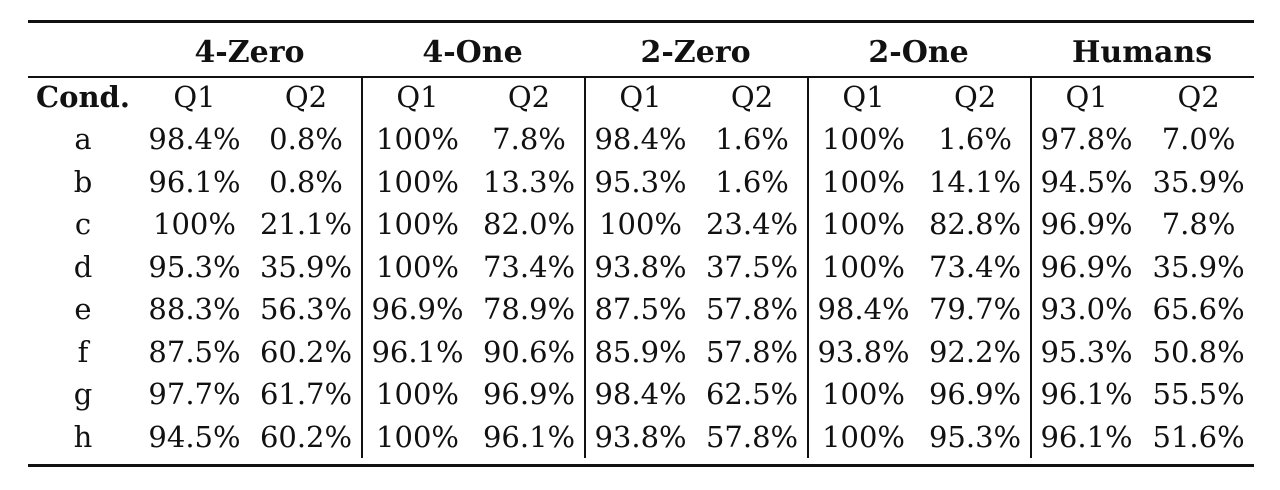 The width and height of the screenshot is (1280, 490). Describe the element at coordinates (83, 97) in the screenshot. I see `cond-header: Cond.` at that location.